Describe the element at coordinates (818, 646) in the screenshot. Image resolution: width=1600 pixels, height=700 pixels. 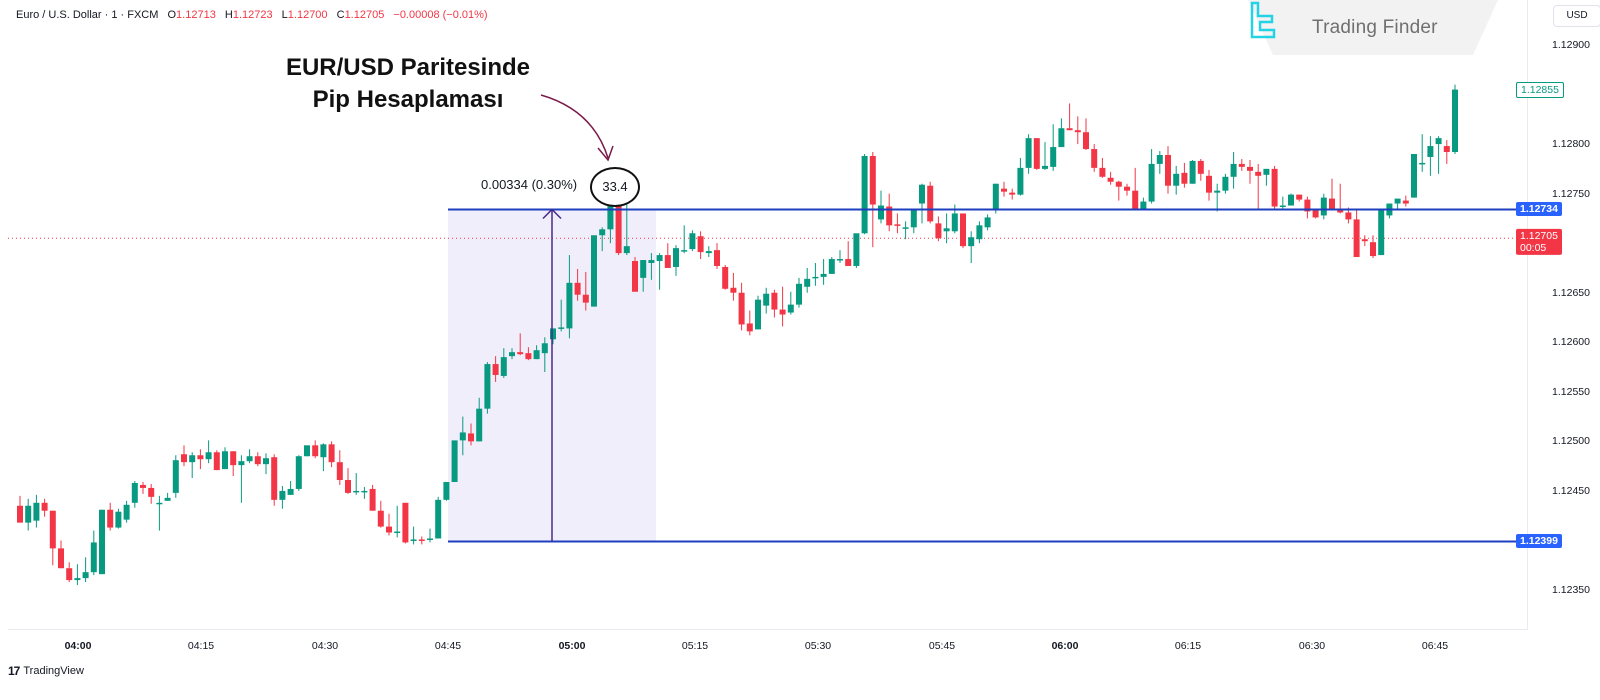
I see `time-tick-label: 05:30` at that location.